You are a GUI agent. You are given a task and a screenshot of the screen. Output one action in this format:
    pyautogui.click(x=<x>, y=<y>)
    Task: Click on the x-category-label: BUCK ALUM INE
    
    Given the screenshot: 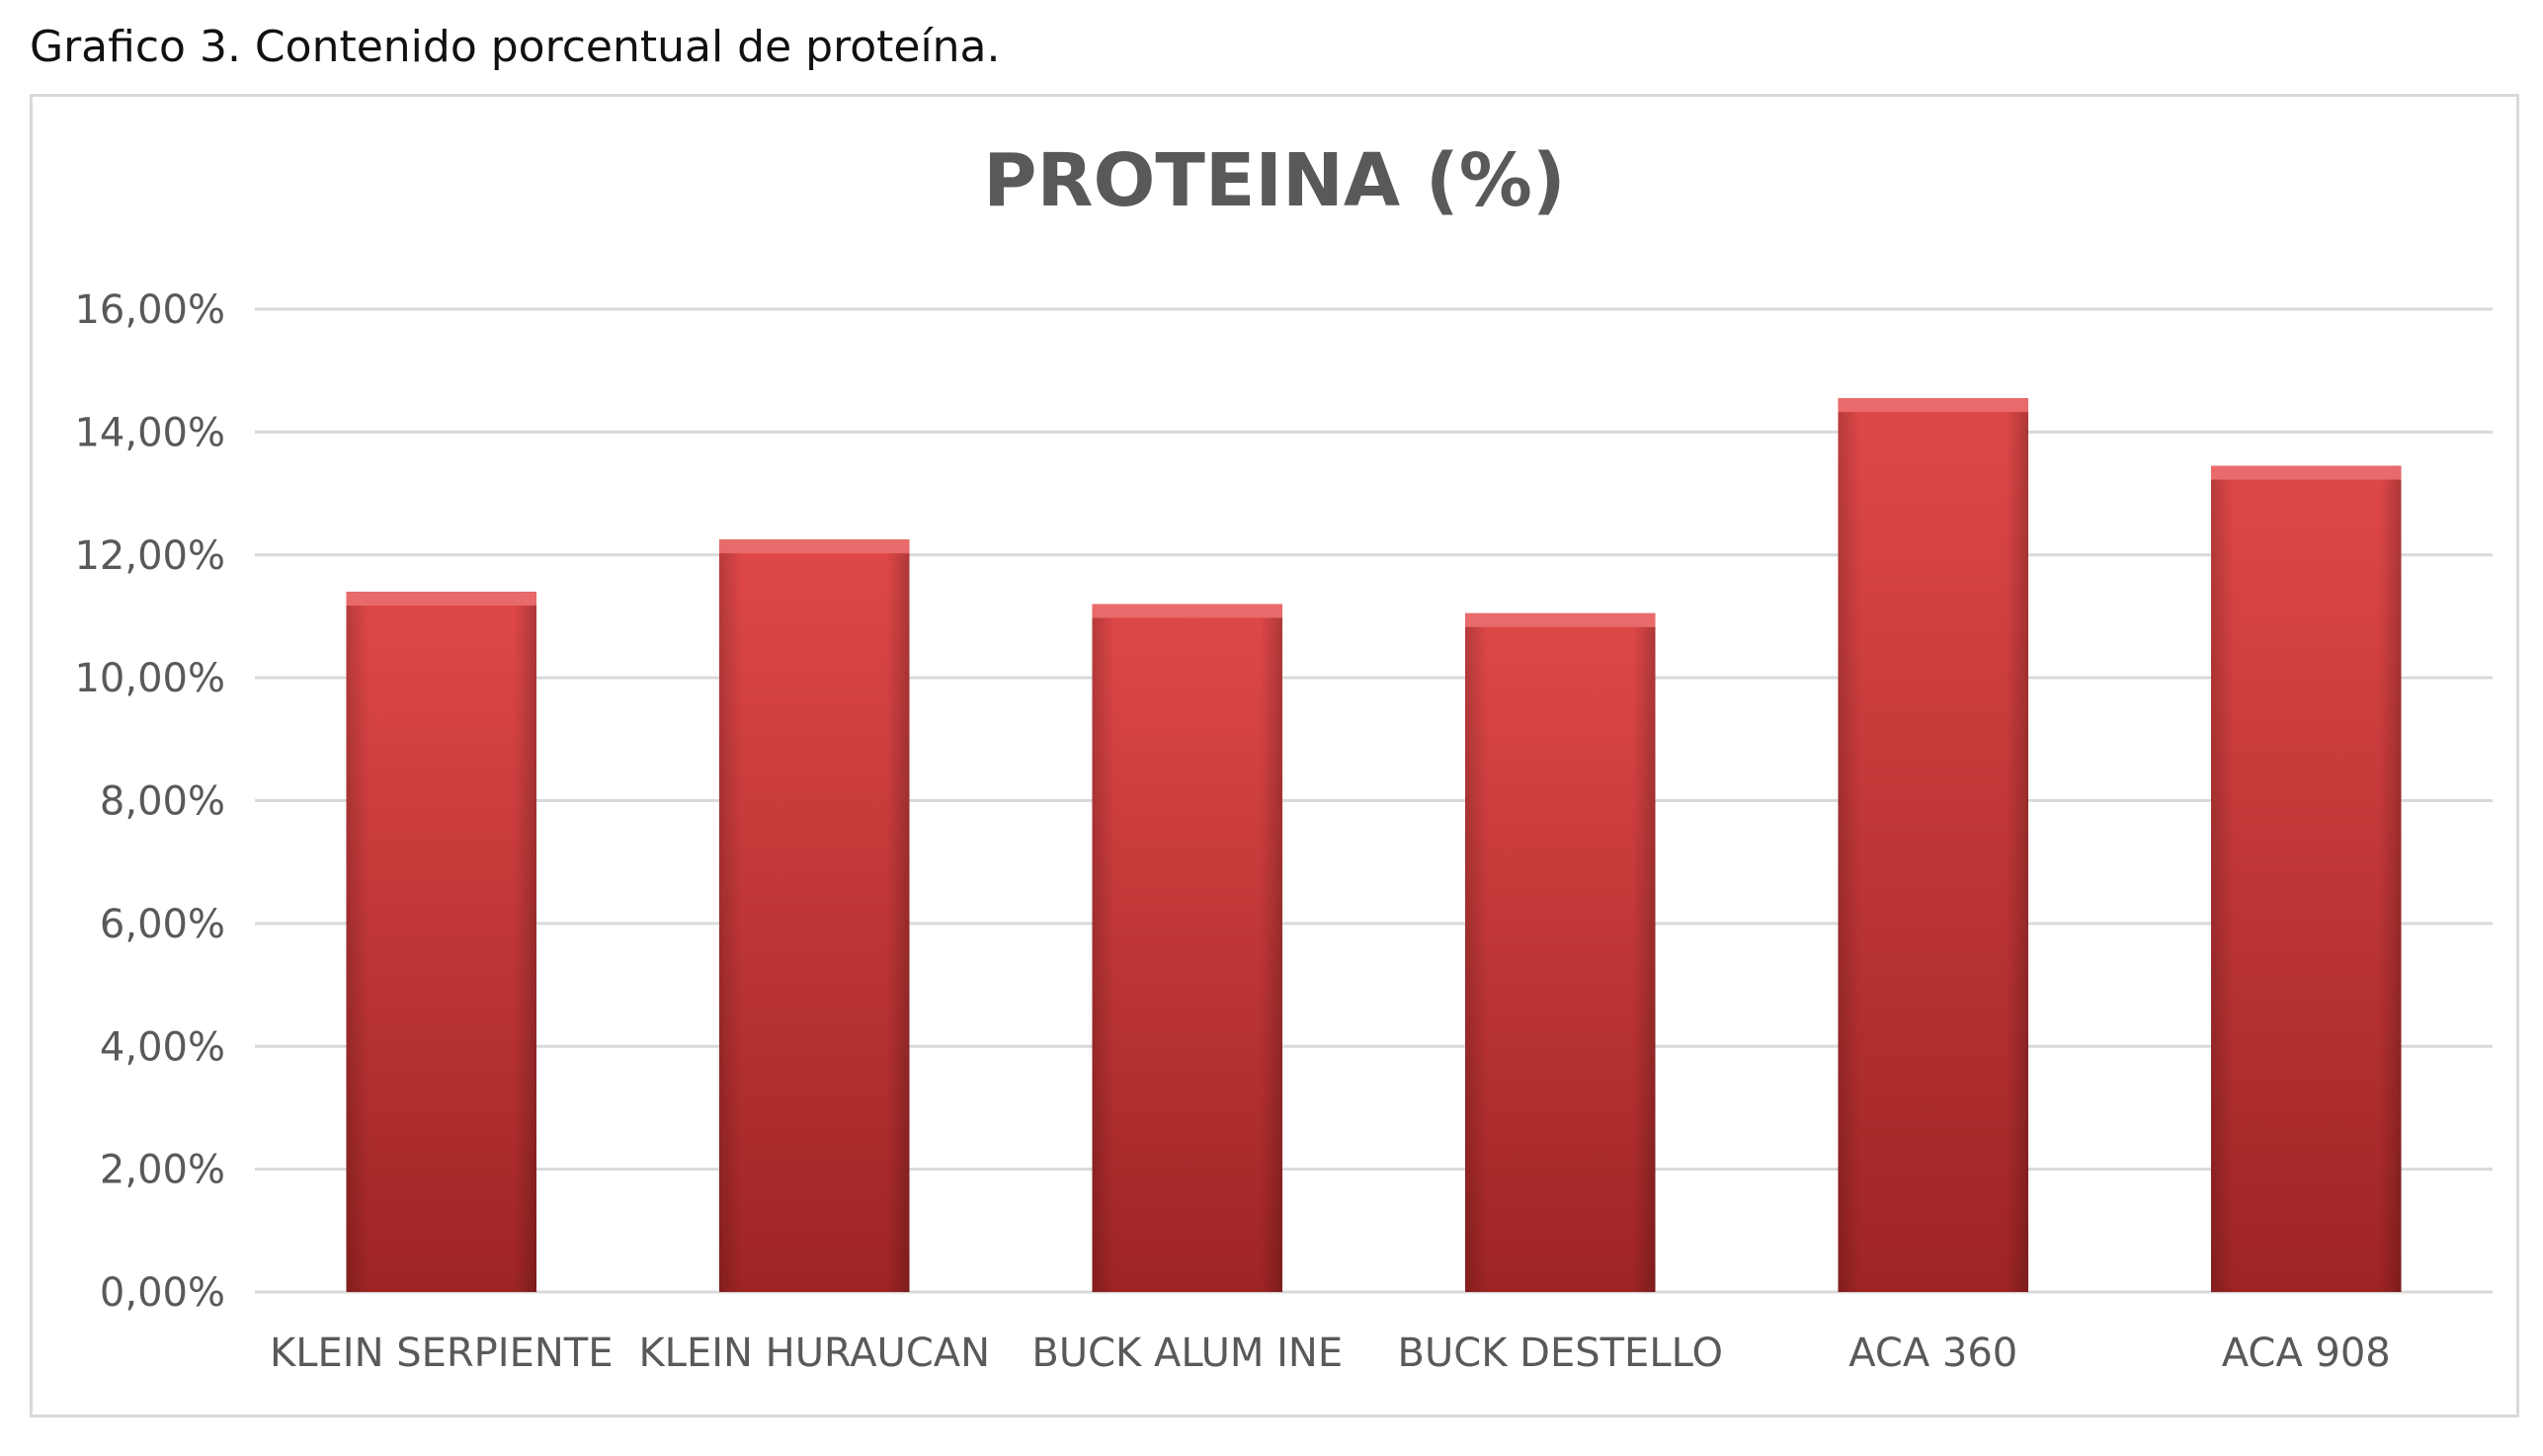 What is the action you would take?
    pyautogui.click(x=1187, y=1353)
    